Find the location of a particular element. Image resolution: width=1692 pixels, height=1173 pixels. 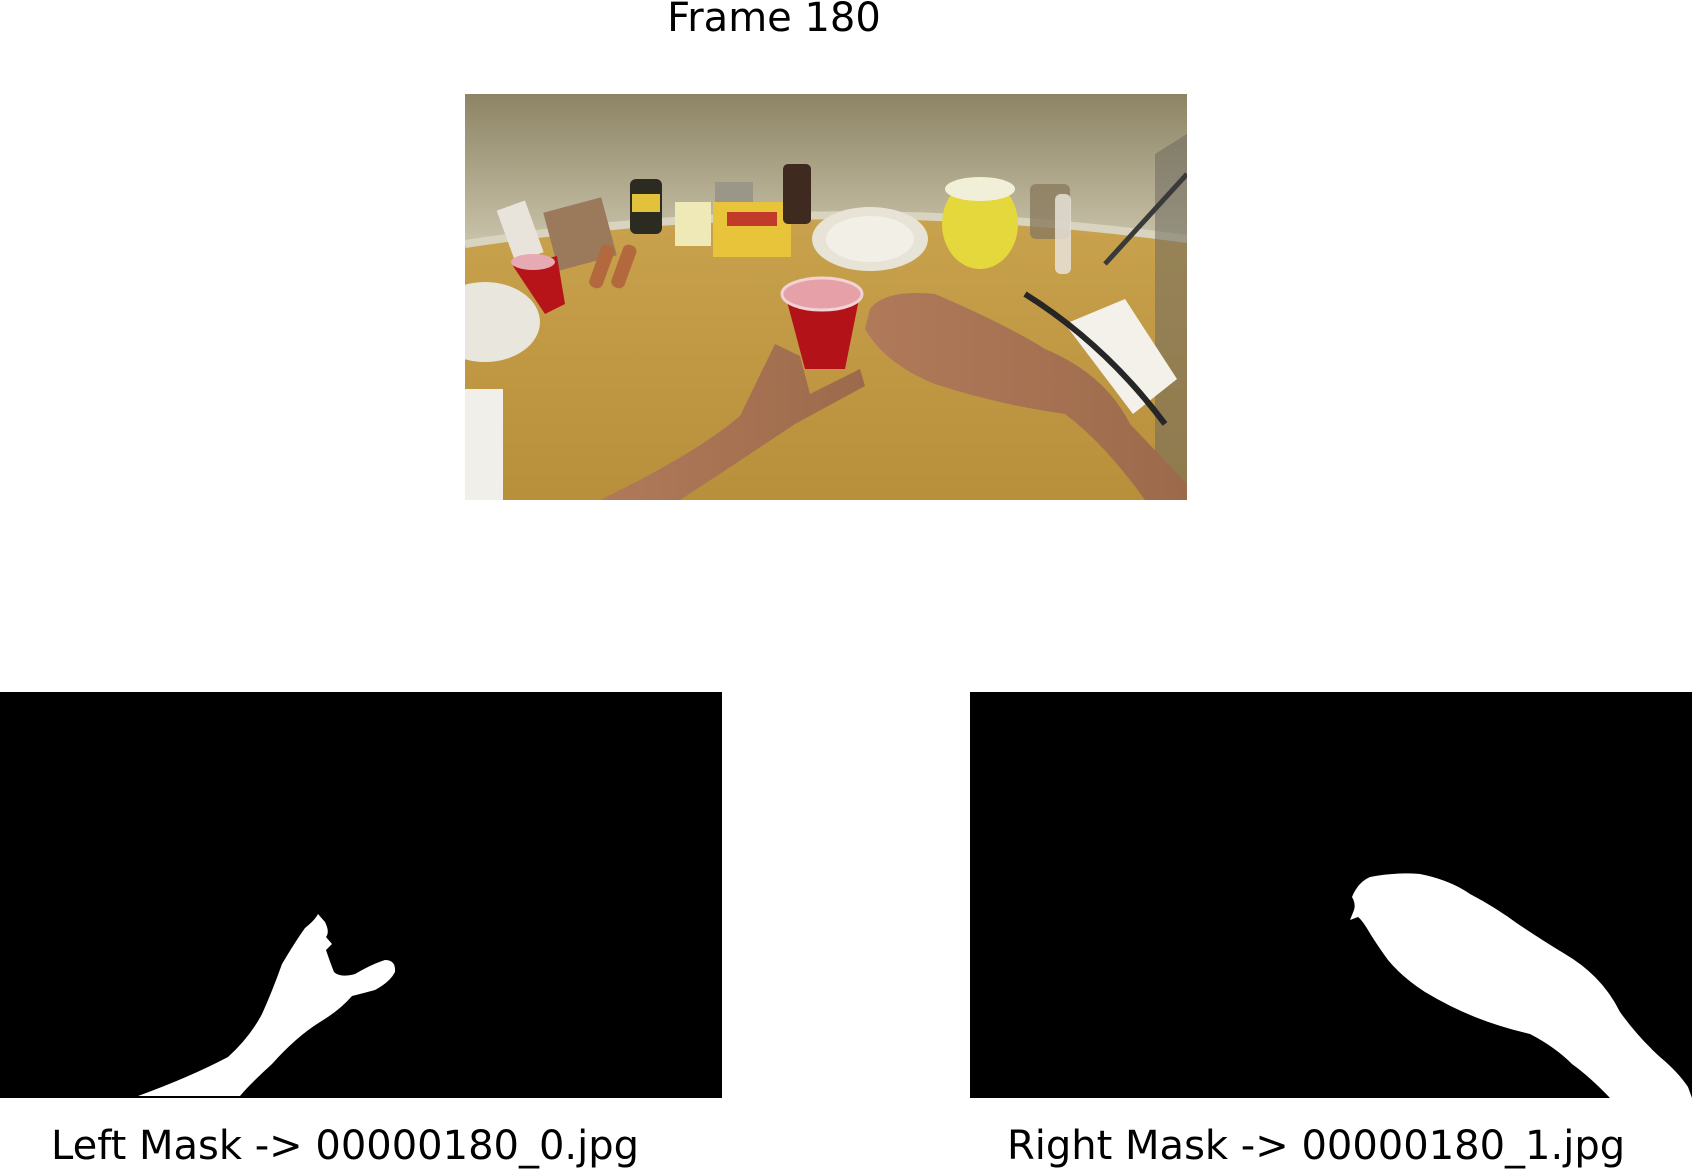

right-mask-image is located at coordinates (1331, 895).